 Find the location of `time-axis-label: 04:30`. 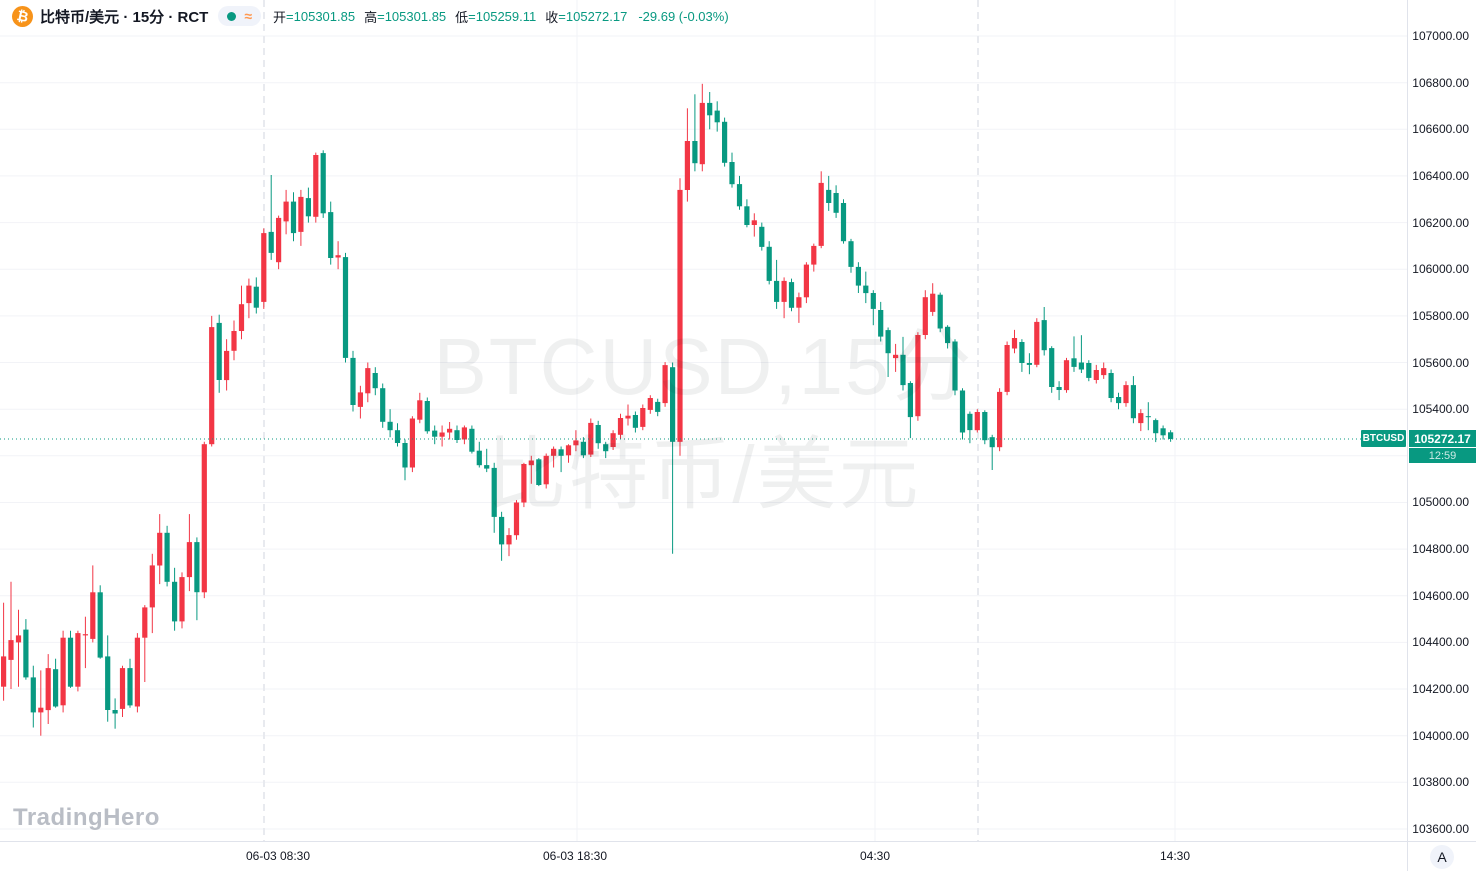

time-axis-label: 04:30 is located at coordinates (875, 856).